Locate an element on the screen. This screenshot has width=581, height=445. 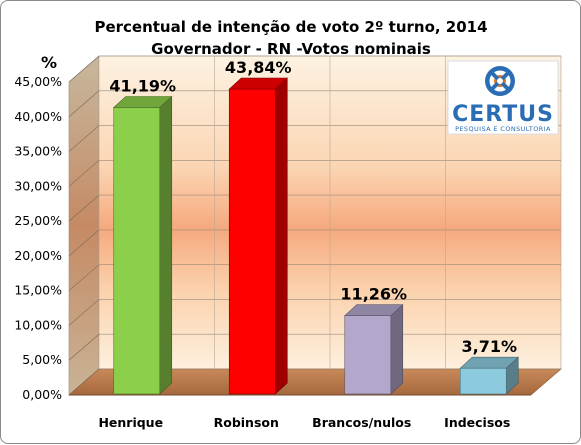
chart-side-wall is located at coordinates (84, 225).